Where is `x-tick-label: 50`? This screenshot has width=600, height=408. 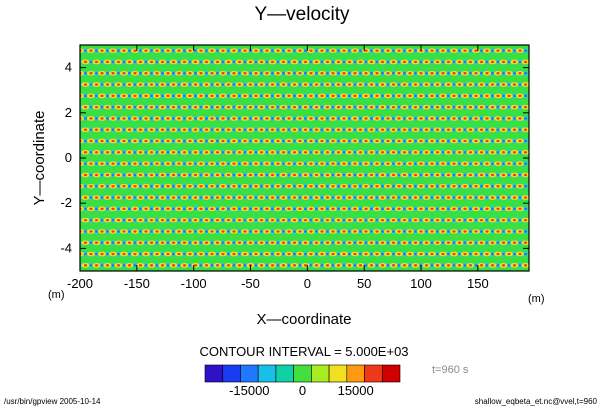 x-tick-label: 50 is located at coordinates (364, 283).